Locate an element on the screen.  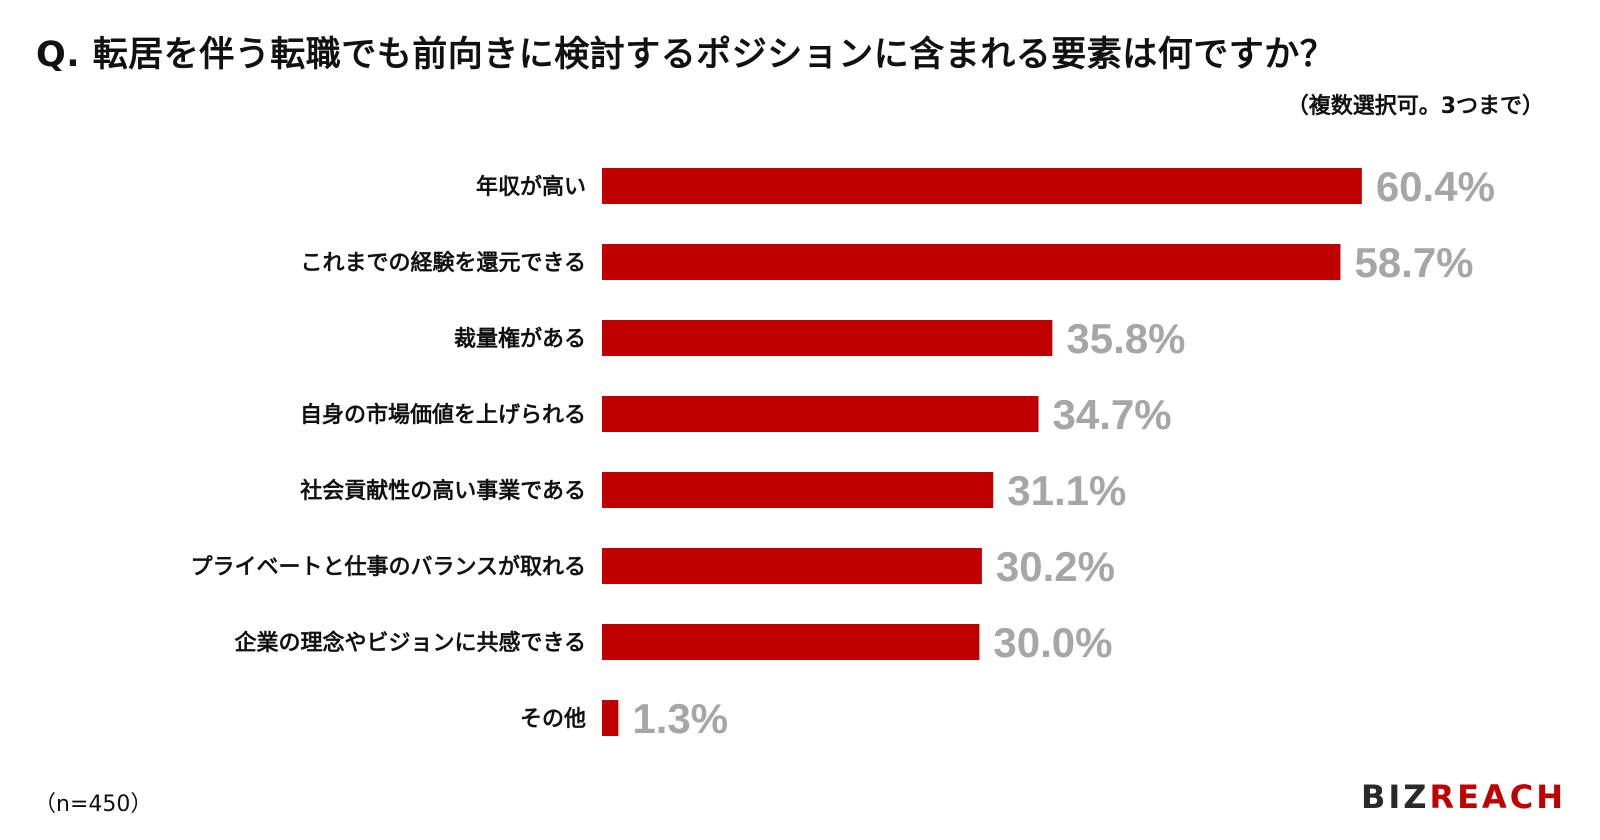
category-label: 裁量権がある is located at coordinates (520, 339).